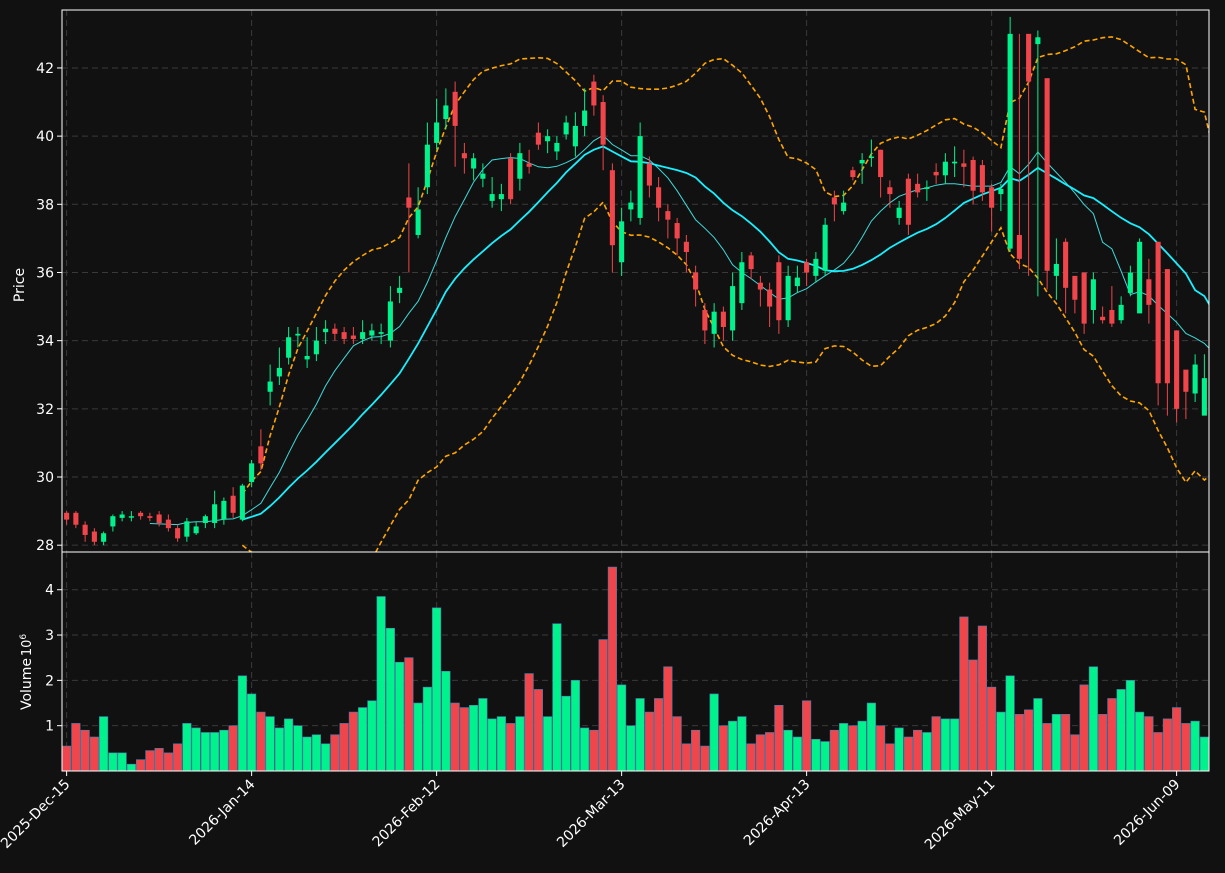 Image resolution: width=1225 pixels, height=873 pixels. Describe the element at coordinates (49, 307) in the screenshot. I see `price-y-ticks: 28 30 32 34 36 38 40 42` at that location.